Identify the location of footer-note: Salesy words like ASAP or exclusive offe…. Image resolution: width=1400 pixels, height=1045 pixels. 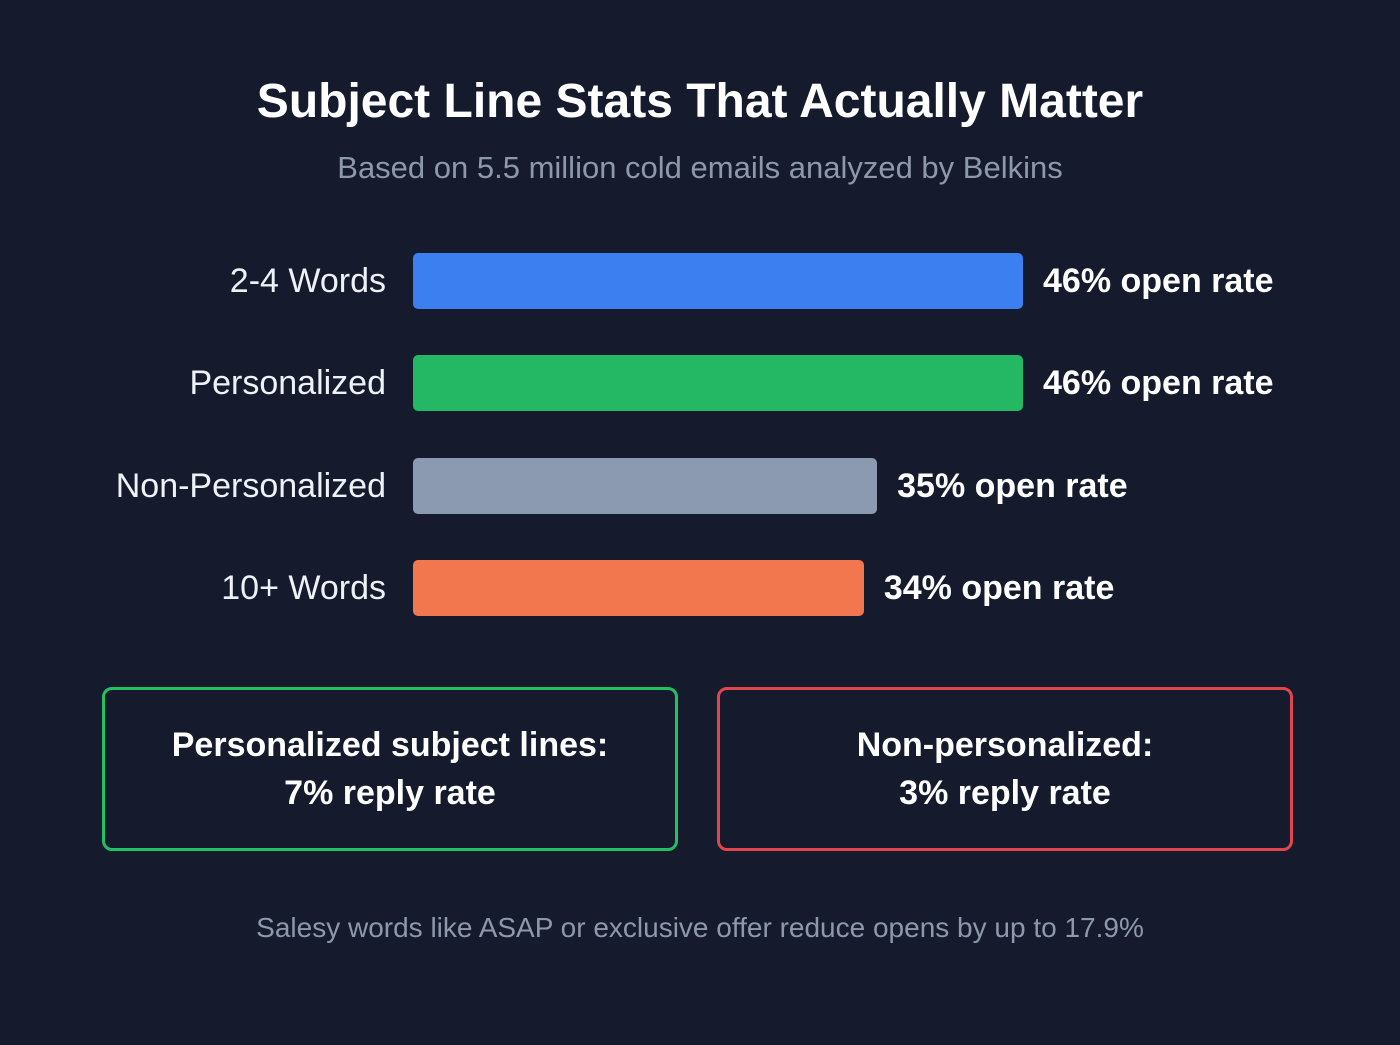
(700, 927).